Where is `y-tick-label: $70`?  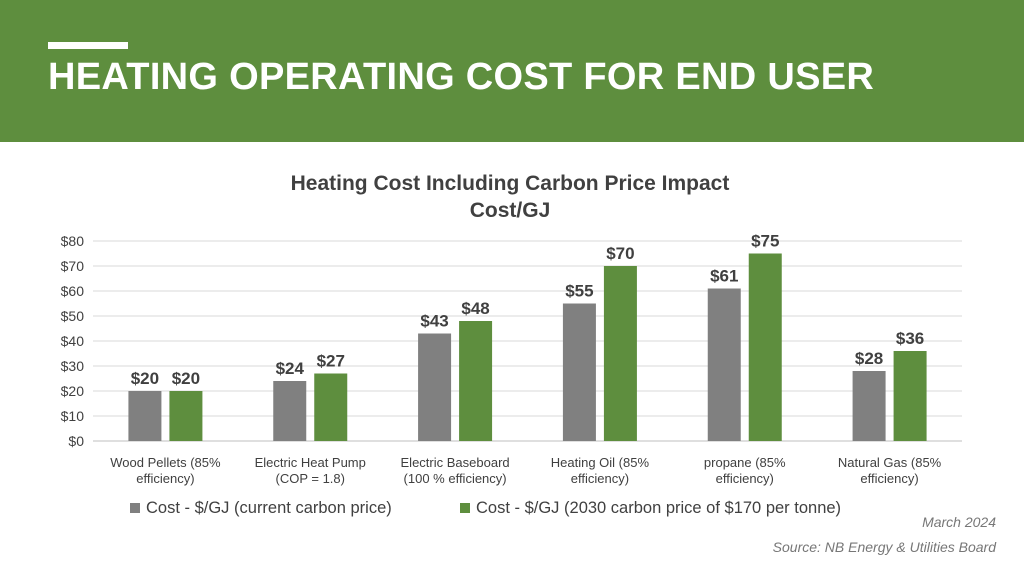
y-tick-label: $70 is located at coordinates (73, 266).